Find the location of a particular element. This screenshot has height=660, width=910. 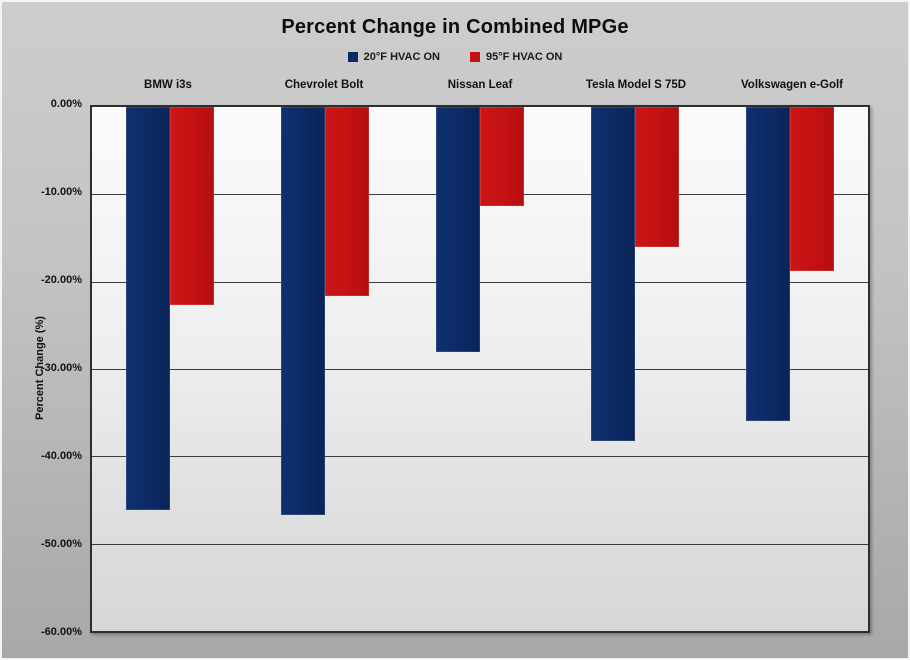

category-label: Chevrolet Bolt is located at coordinates (324, 85).